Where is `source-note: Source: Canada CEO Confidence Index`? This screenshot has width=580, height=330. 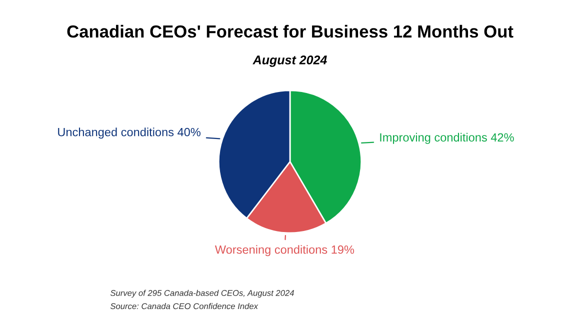 source-note: Source: Canada CEO Confidence Index is located at coordinates (184, 306).